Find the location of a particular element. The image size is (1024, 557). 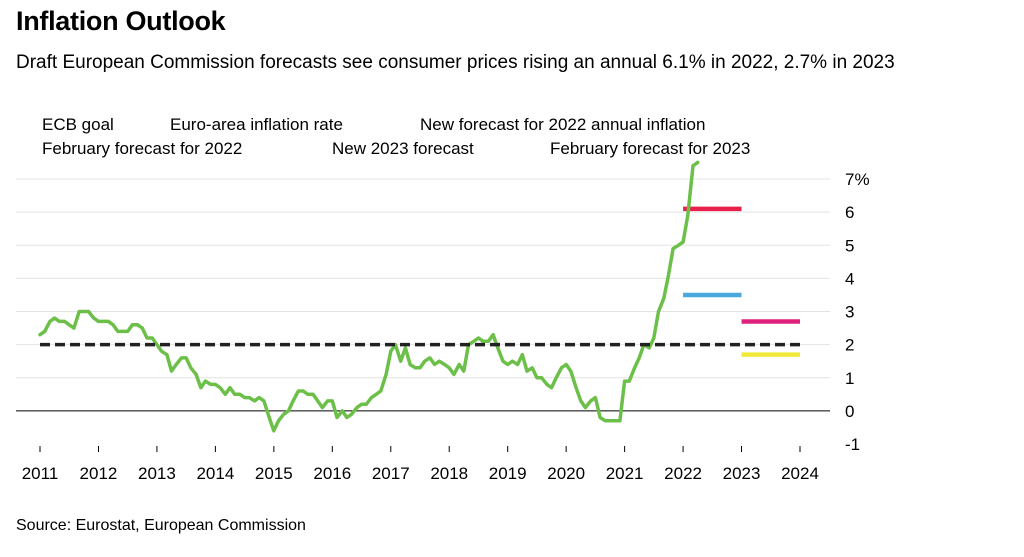

x-tick-label: 2011 is located at coordinates (40, 473).